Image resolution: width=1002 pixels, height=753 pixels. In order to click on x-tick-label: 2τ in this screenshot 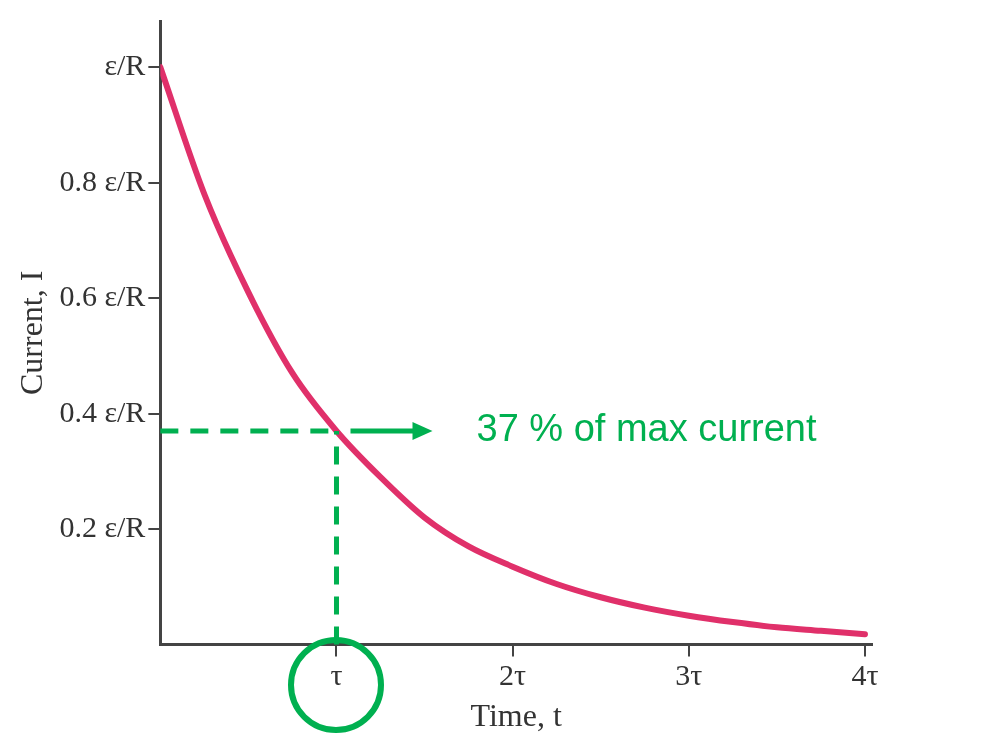, I will do `click(513, 675)`.